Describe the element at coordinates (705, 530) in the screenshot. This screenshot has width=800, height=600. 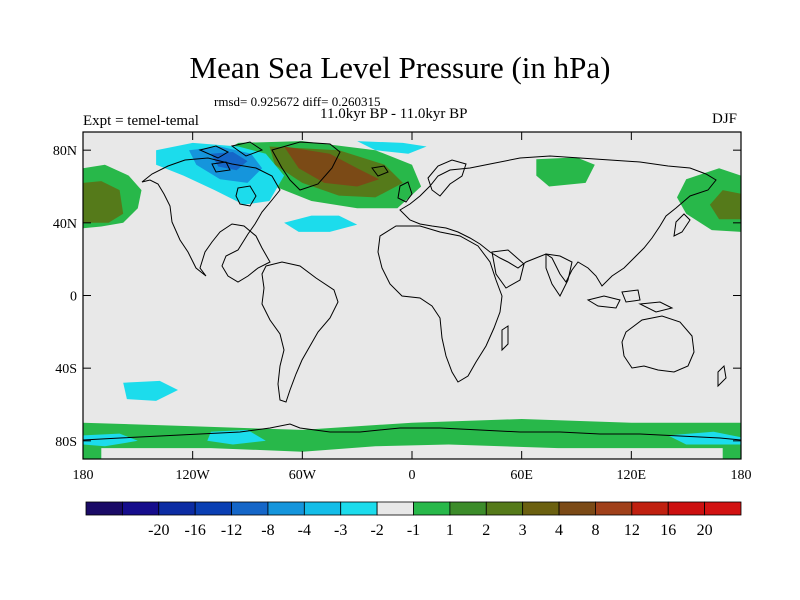
I see `colorbar-label: 20` at that location.